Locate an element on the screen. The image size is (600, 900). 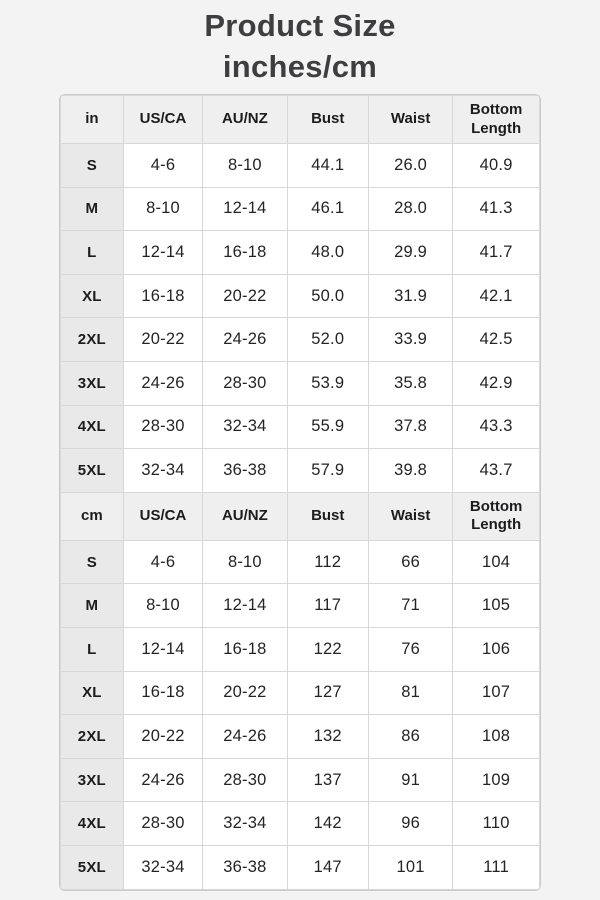
header-row-cm: cm US/CA AU/NZ Bust Waist Bottom Length is located at coordinates (300, 516).